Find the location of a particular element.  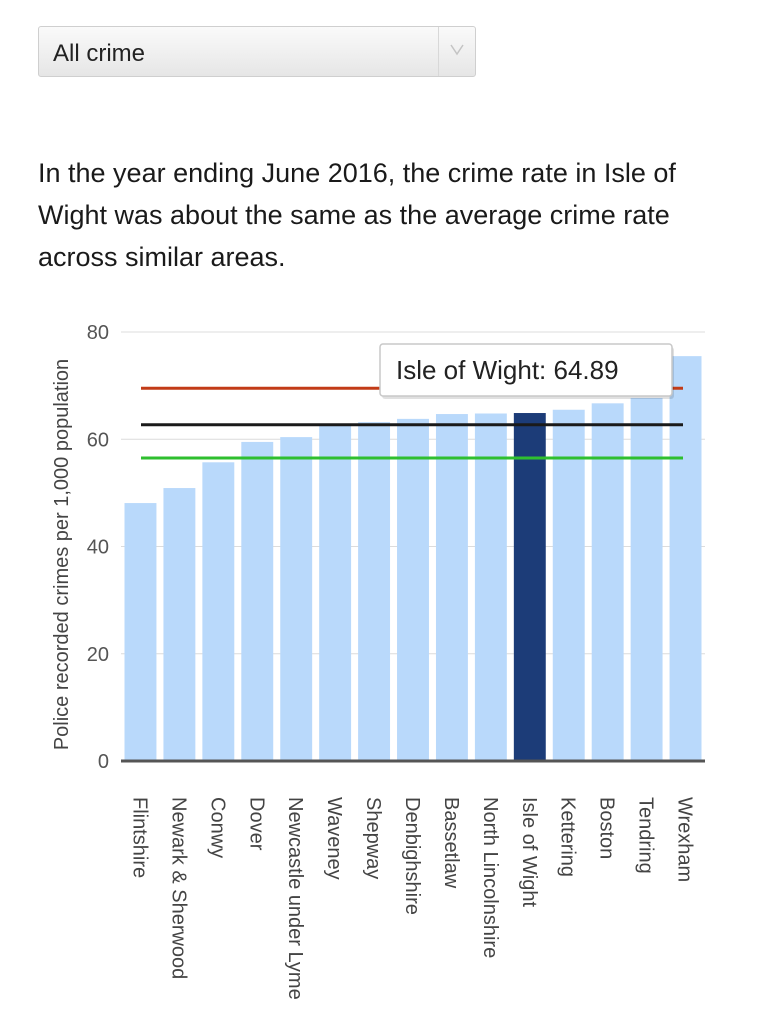

y-tick-label: 80 is located at coordinates (98, 333).